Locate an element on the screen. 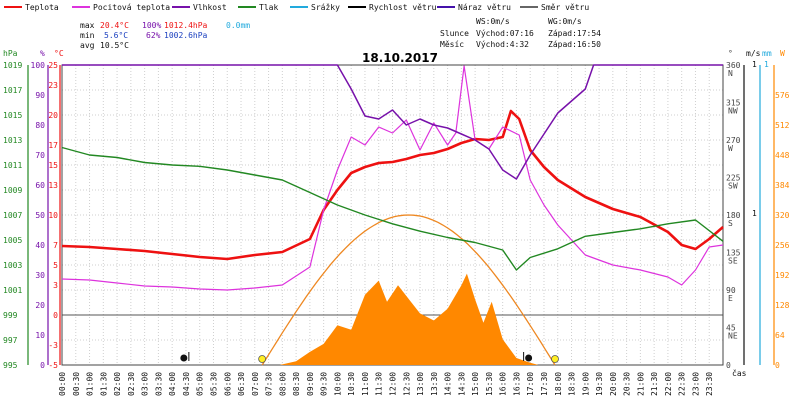 The image size is (800, 400). wind-gust-text: WG:0m/s is located at coordinates (565, 21).